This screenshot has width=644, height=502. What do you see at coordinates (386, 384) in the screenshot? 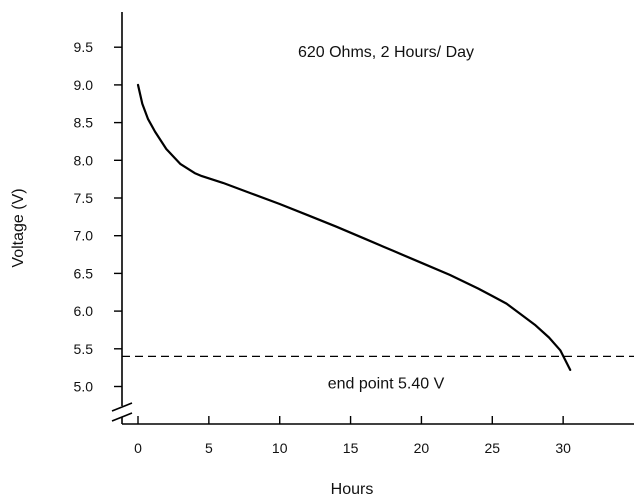
I see `end-point-annotation: end point 5.40 V` at bounding box center [386, 384].